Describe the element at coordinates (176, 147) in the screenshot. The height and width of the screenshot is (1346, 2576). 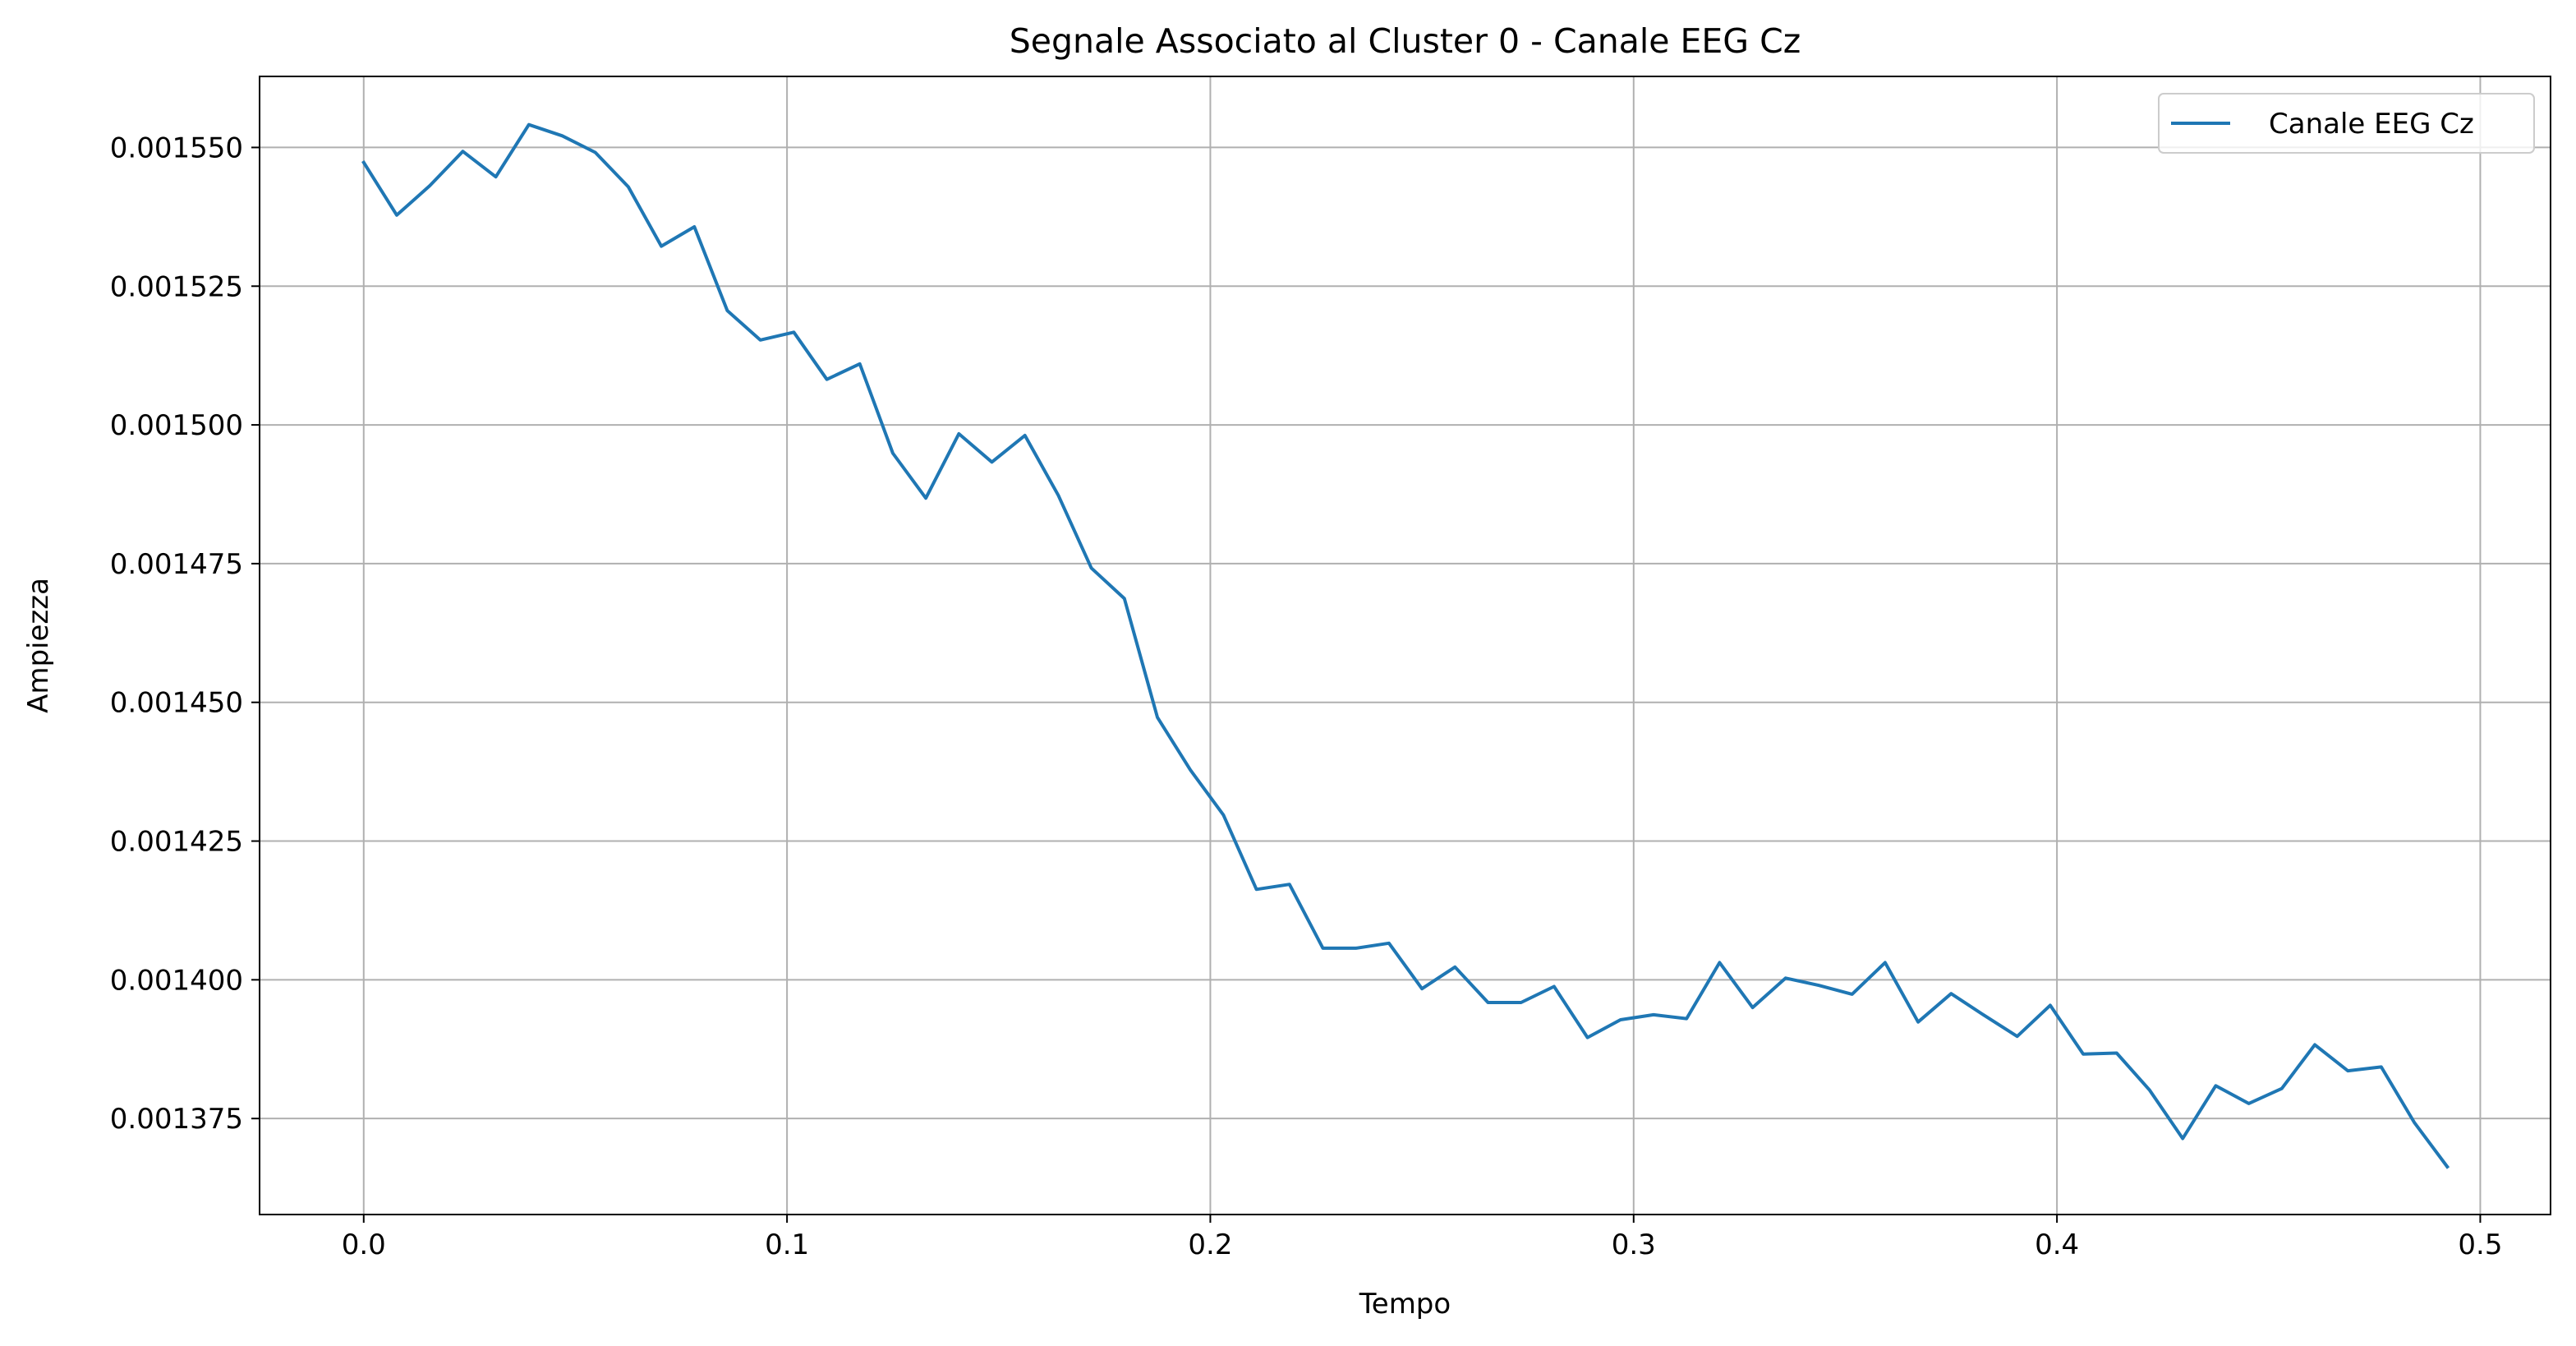
I see `y-tick-label: 0.001550` at that location.